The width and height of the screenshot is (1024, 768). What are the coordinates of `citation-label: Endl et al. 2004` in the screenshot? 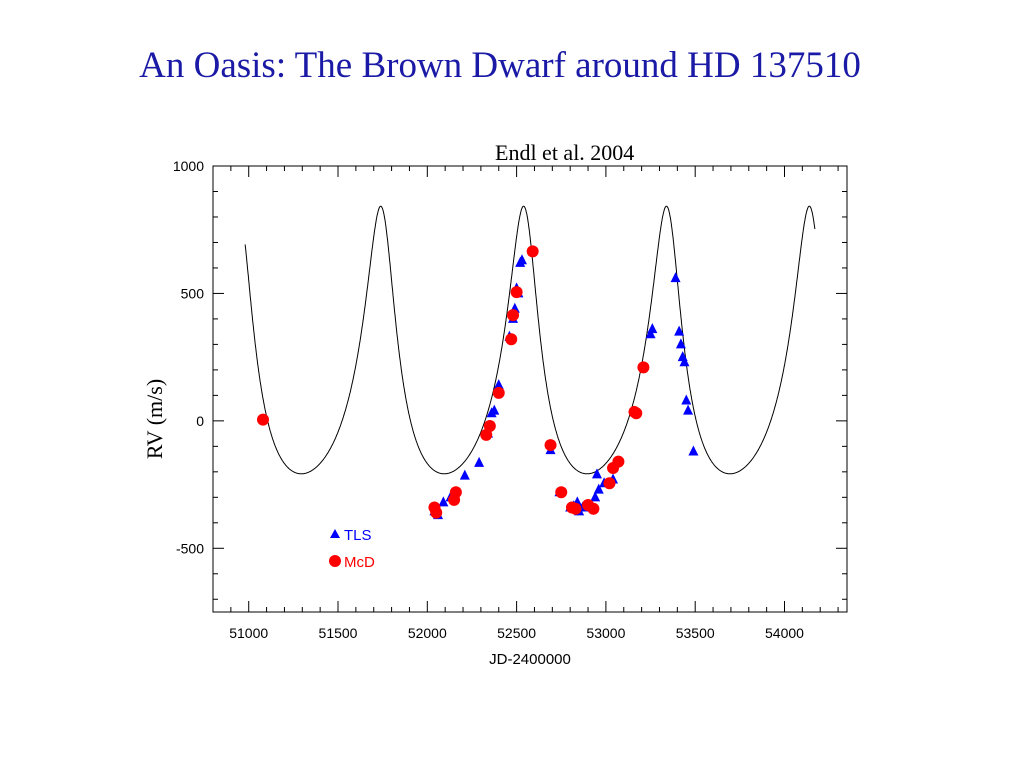 It's located at (565, 152).